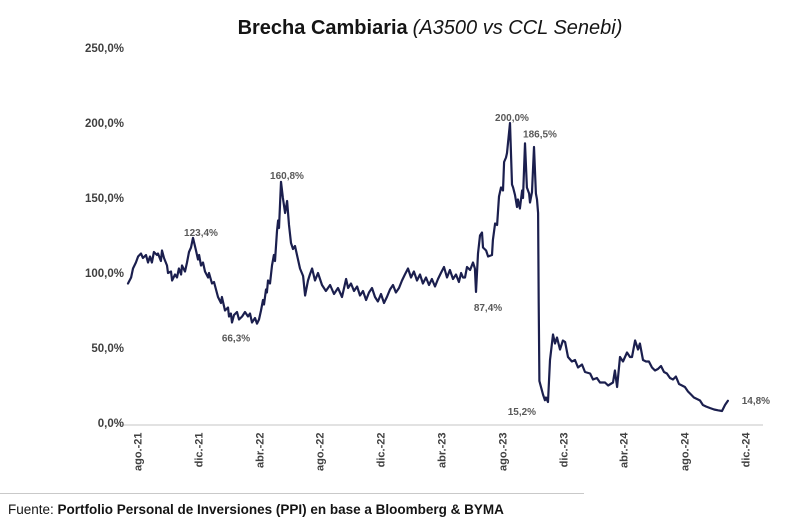  I want to click on x-axis-label: ago.-21, so click(138, 452).